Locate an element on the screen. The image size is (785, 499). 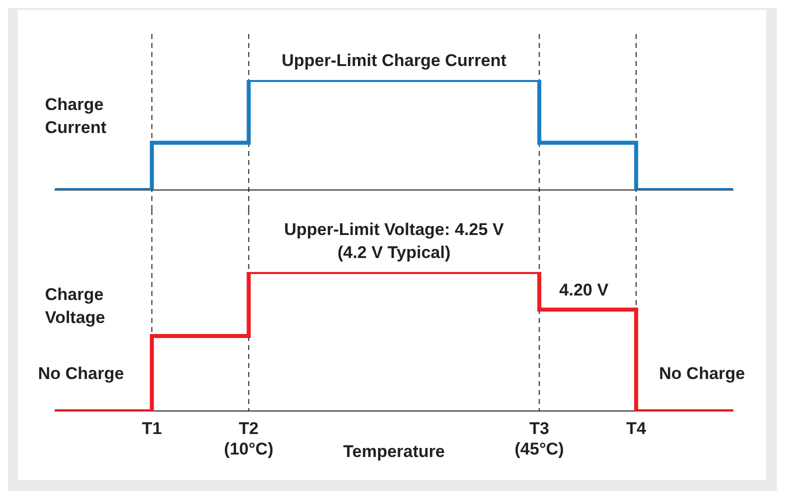
annotation: Upper-Limit Charge Current is located at coordinates (394, 60).